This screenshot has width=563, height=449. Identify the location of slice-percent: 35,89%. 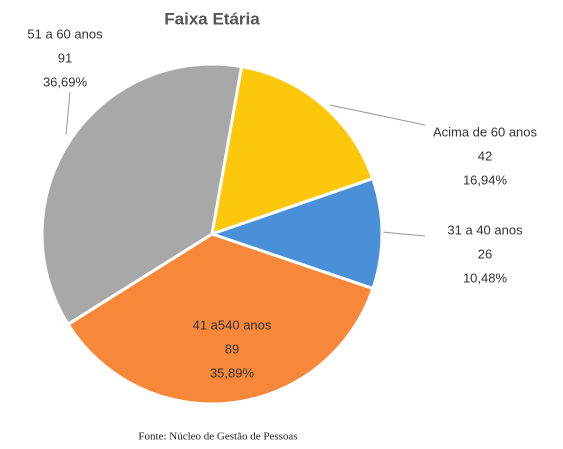
(232, 372).